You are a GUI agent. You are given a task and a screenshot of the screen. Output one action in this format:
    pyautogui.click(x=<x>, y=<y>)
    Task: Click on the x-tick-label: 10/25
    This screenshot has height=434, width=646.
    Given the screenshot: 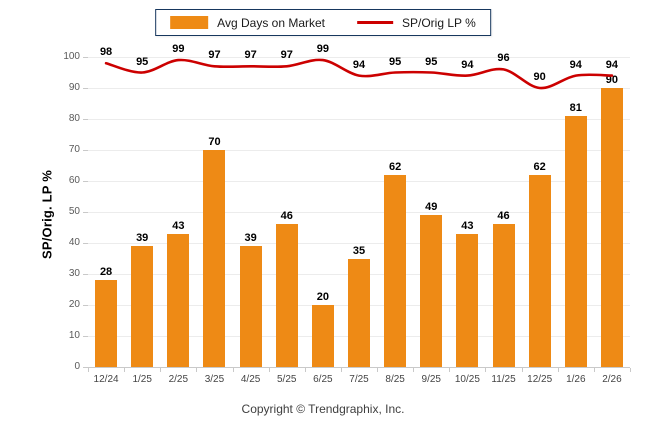 What is the action you would take?
    pyautogui.click(x=467, y=379)
    